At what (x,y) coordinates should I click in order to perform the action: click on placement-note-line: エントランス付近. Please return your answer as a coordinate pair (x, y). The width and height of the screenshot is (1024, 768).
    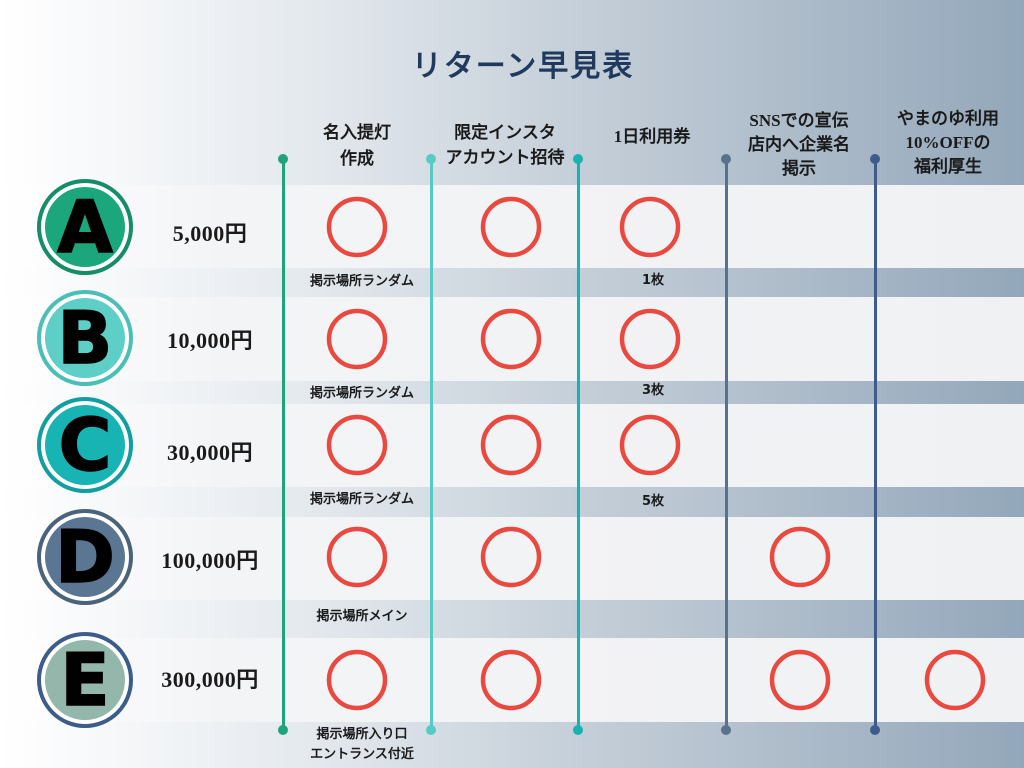
    Looking at the image, I should click on (362, 754).